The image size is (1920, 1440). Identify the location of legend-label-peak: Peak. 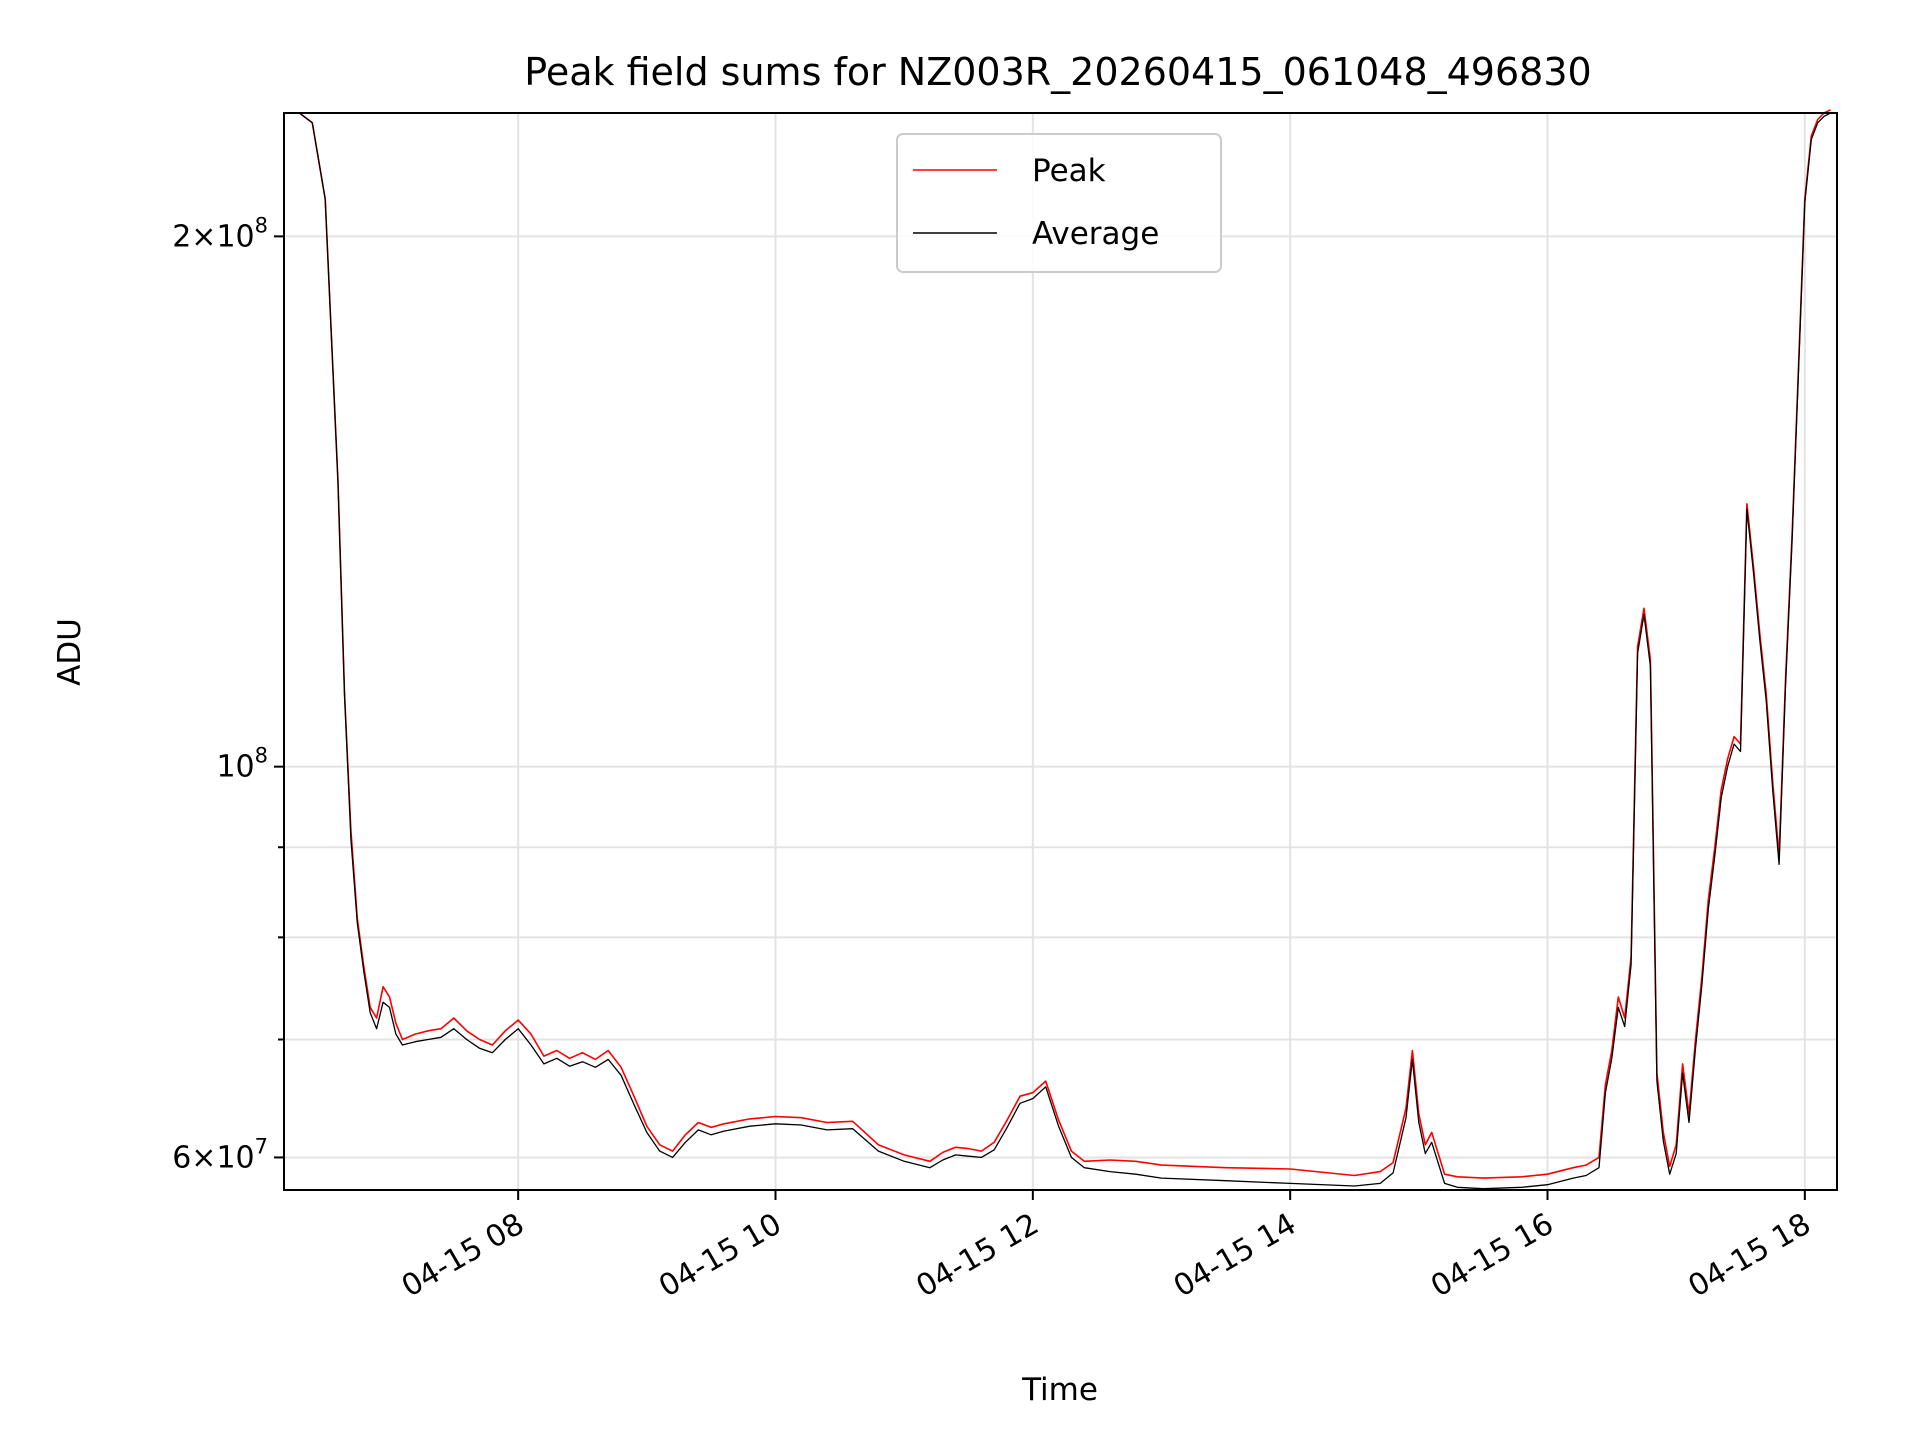
(1069, 171).